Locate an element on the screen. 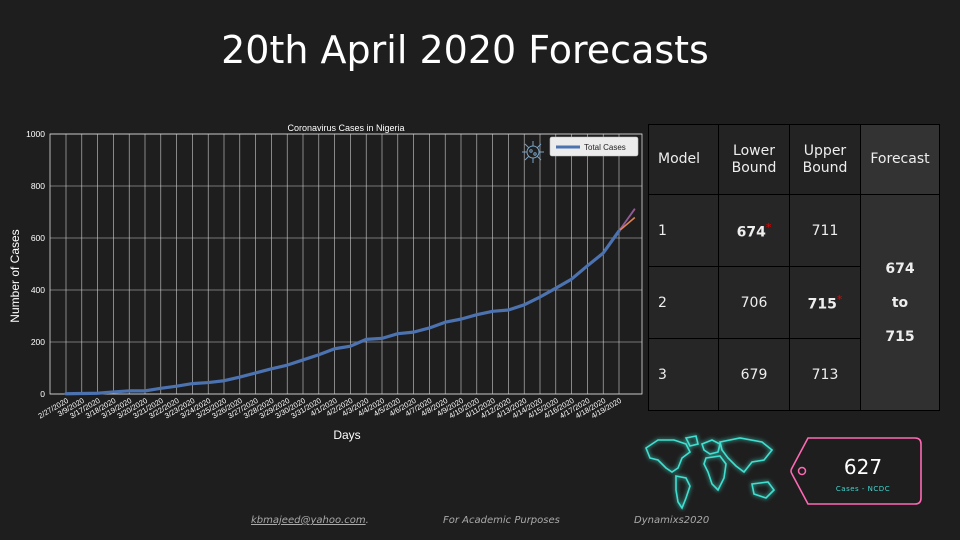 The height and width of the screenshot is (540, 960). y-tick-label: 1000 is located at coordinates (35, 134).